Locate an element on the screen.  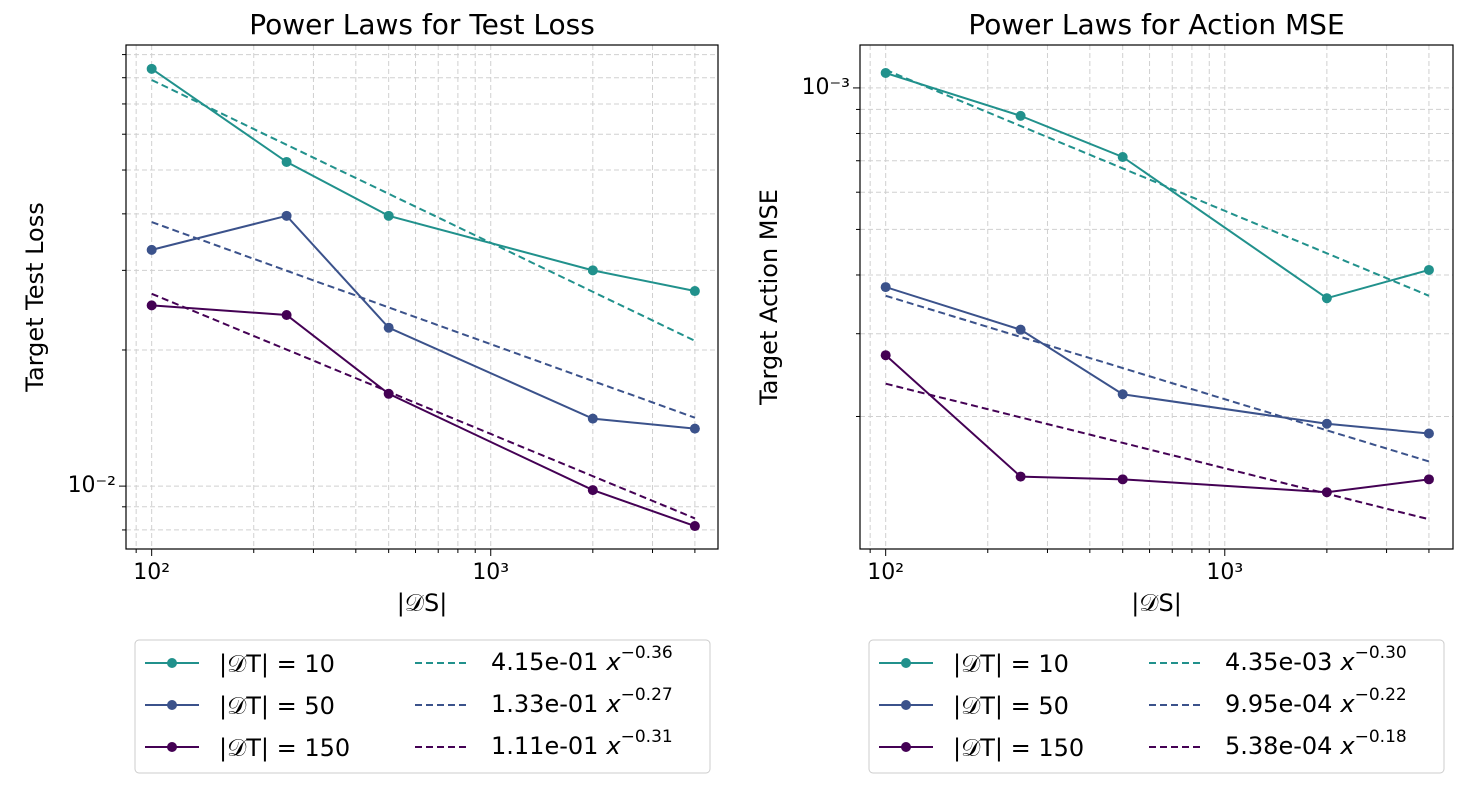
legend-label: 4.35e-03 x−0.30 is located at coordinates (1316, 659).